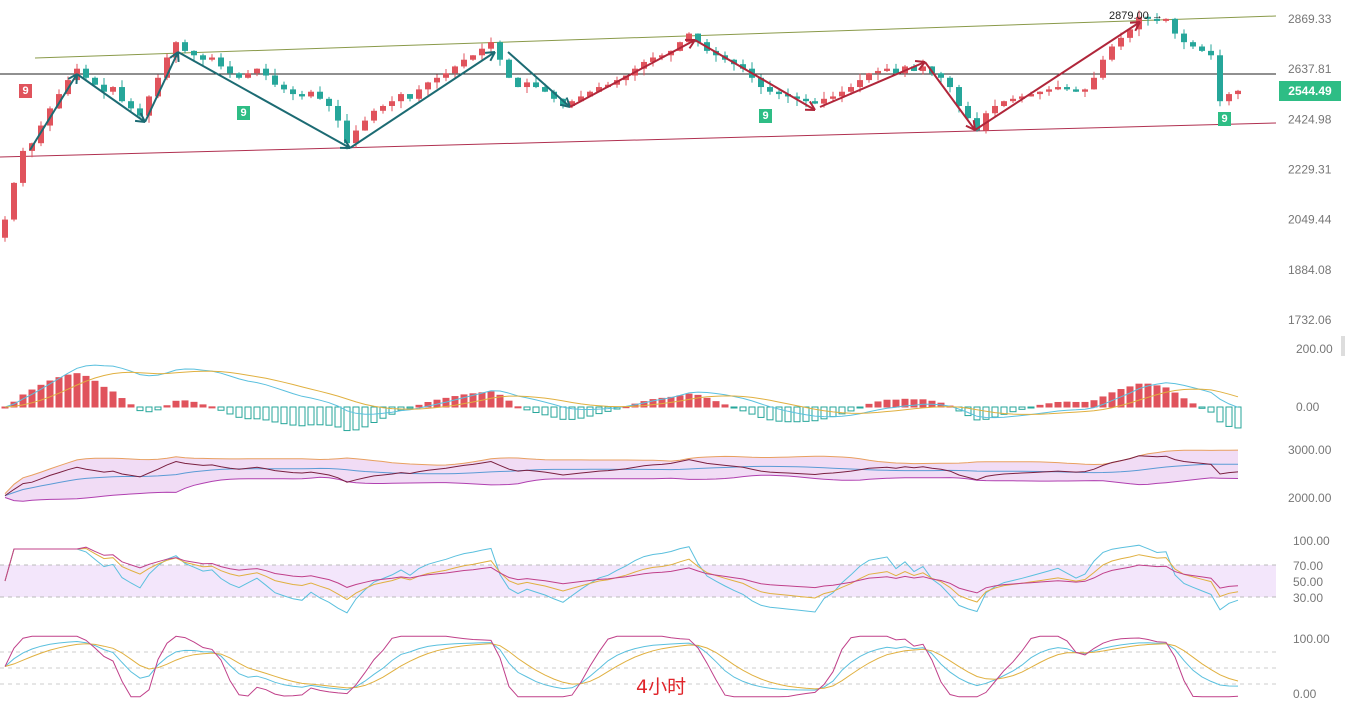  I want to click on price-axis-label: 2049.44, so click(1310, 220).